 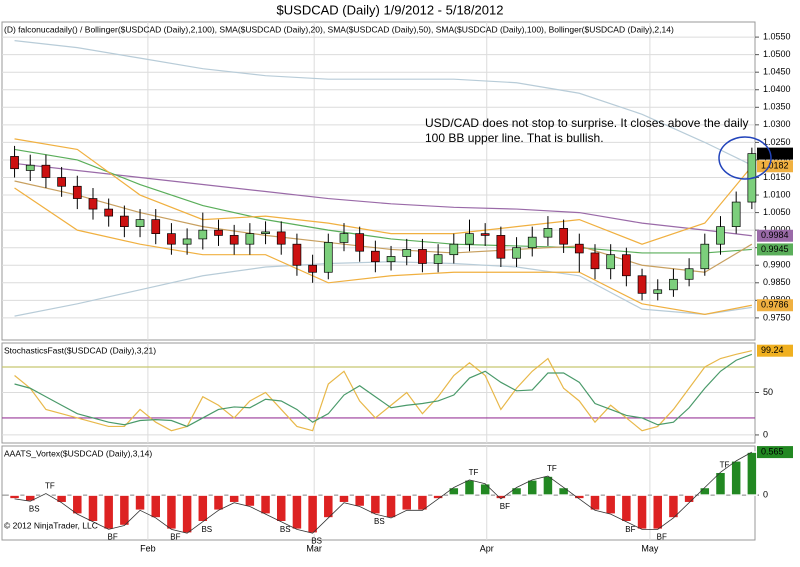 I want to click on price-tag-label: 99.24, so click(x=772, y=350).